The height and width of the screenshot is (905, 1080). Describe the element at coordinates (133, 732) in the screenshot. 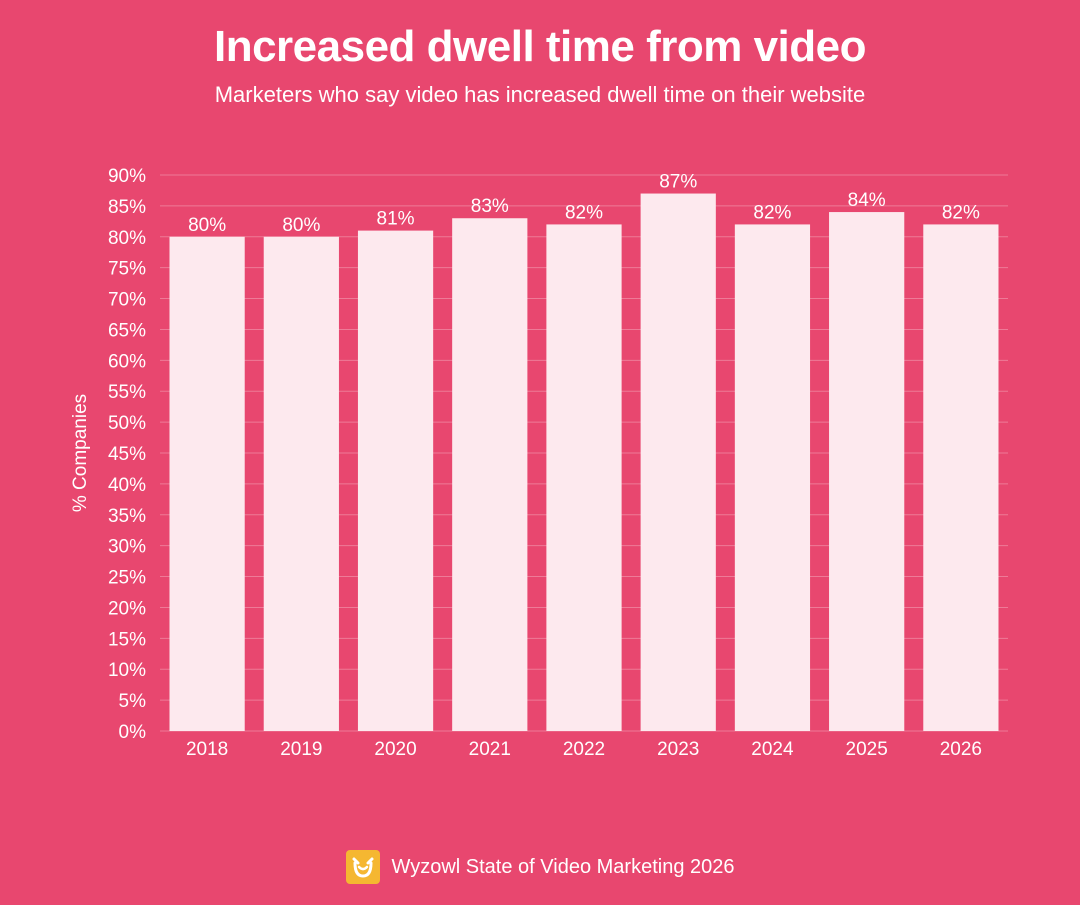

I see `y-tick-label: 0%` at that location.